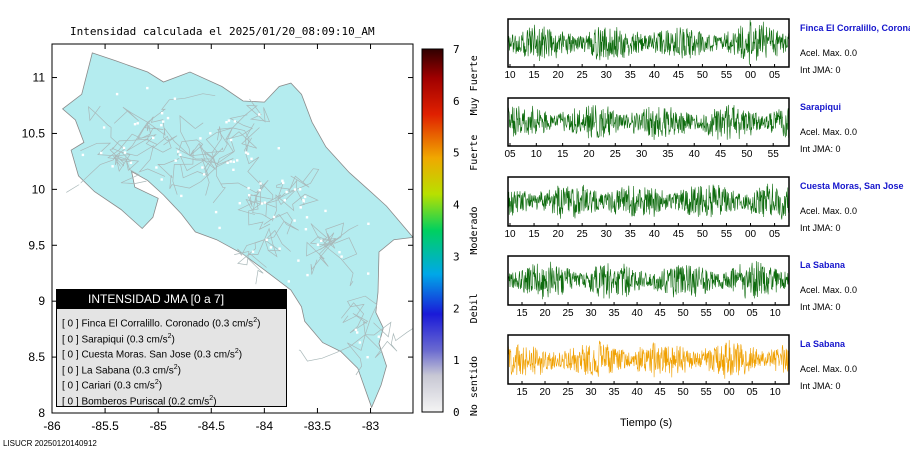 The width and height of the screenshot is (910, 460). I want to click on x-tick-label: -84.5, so click(212, 426).